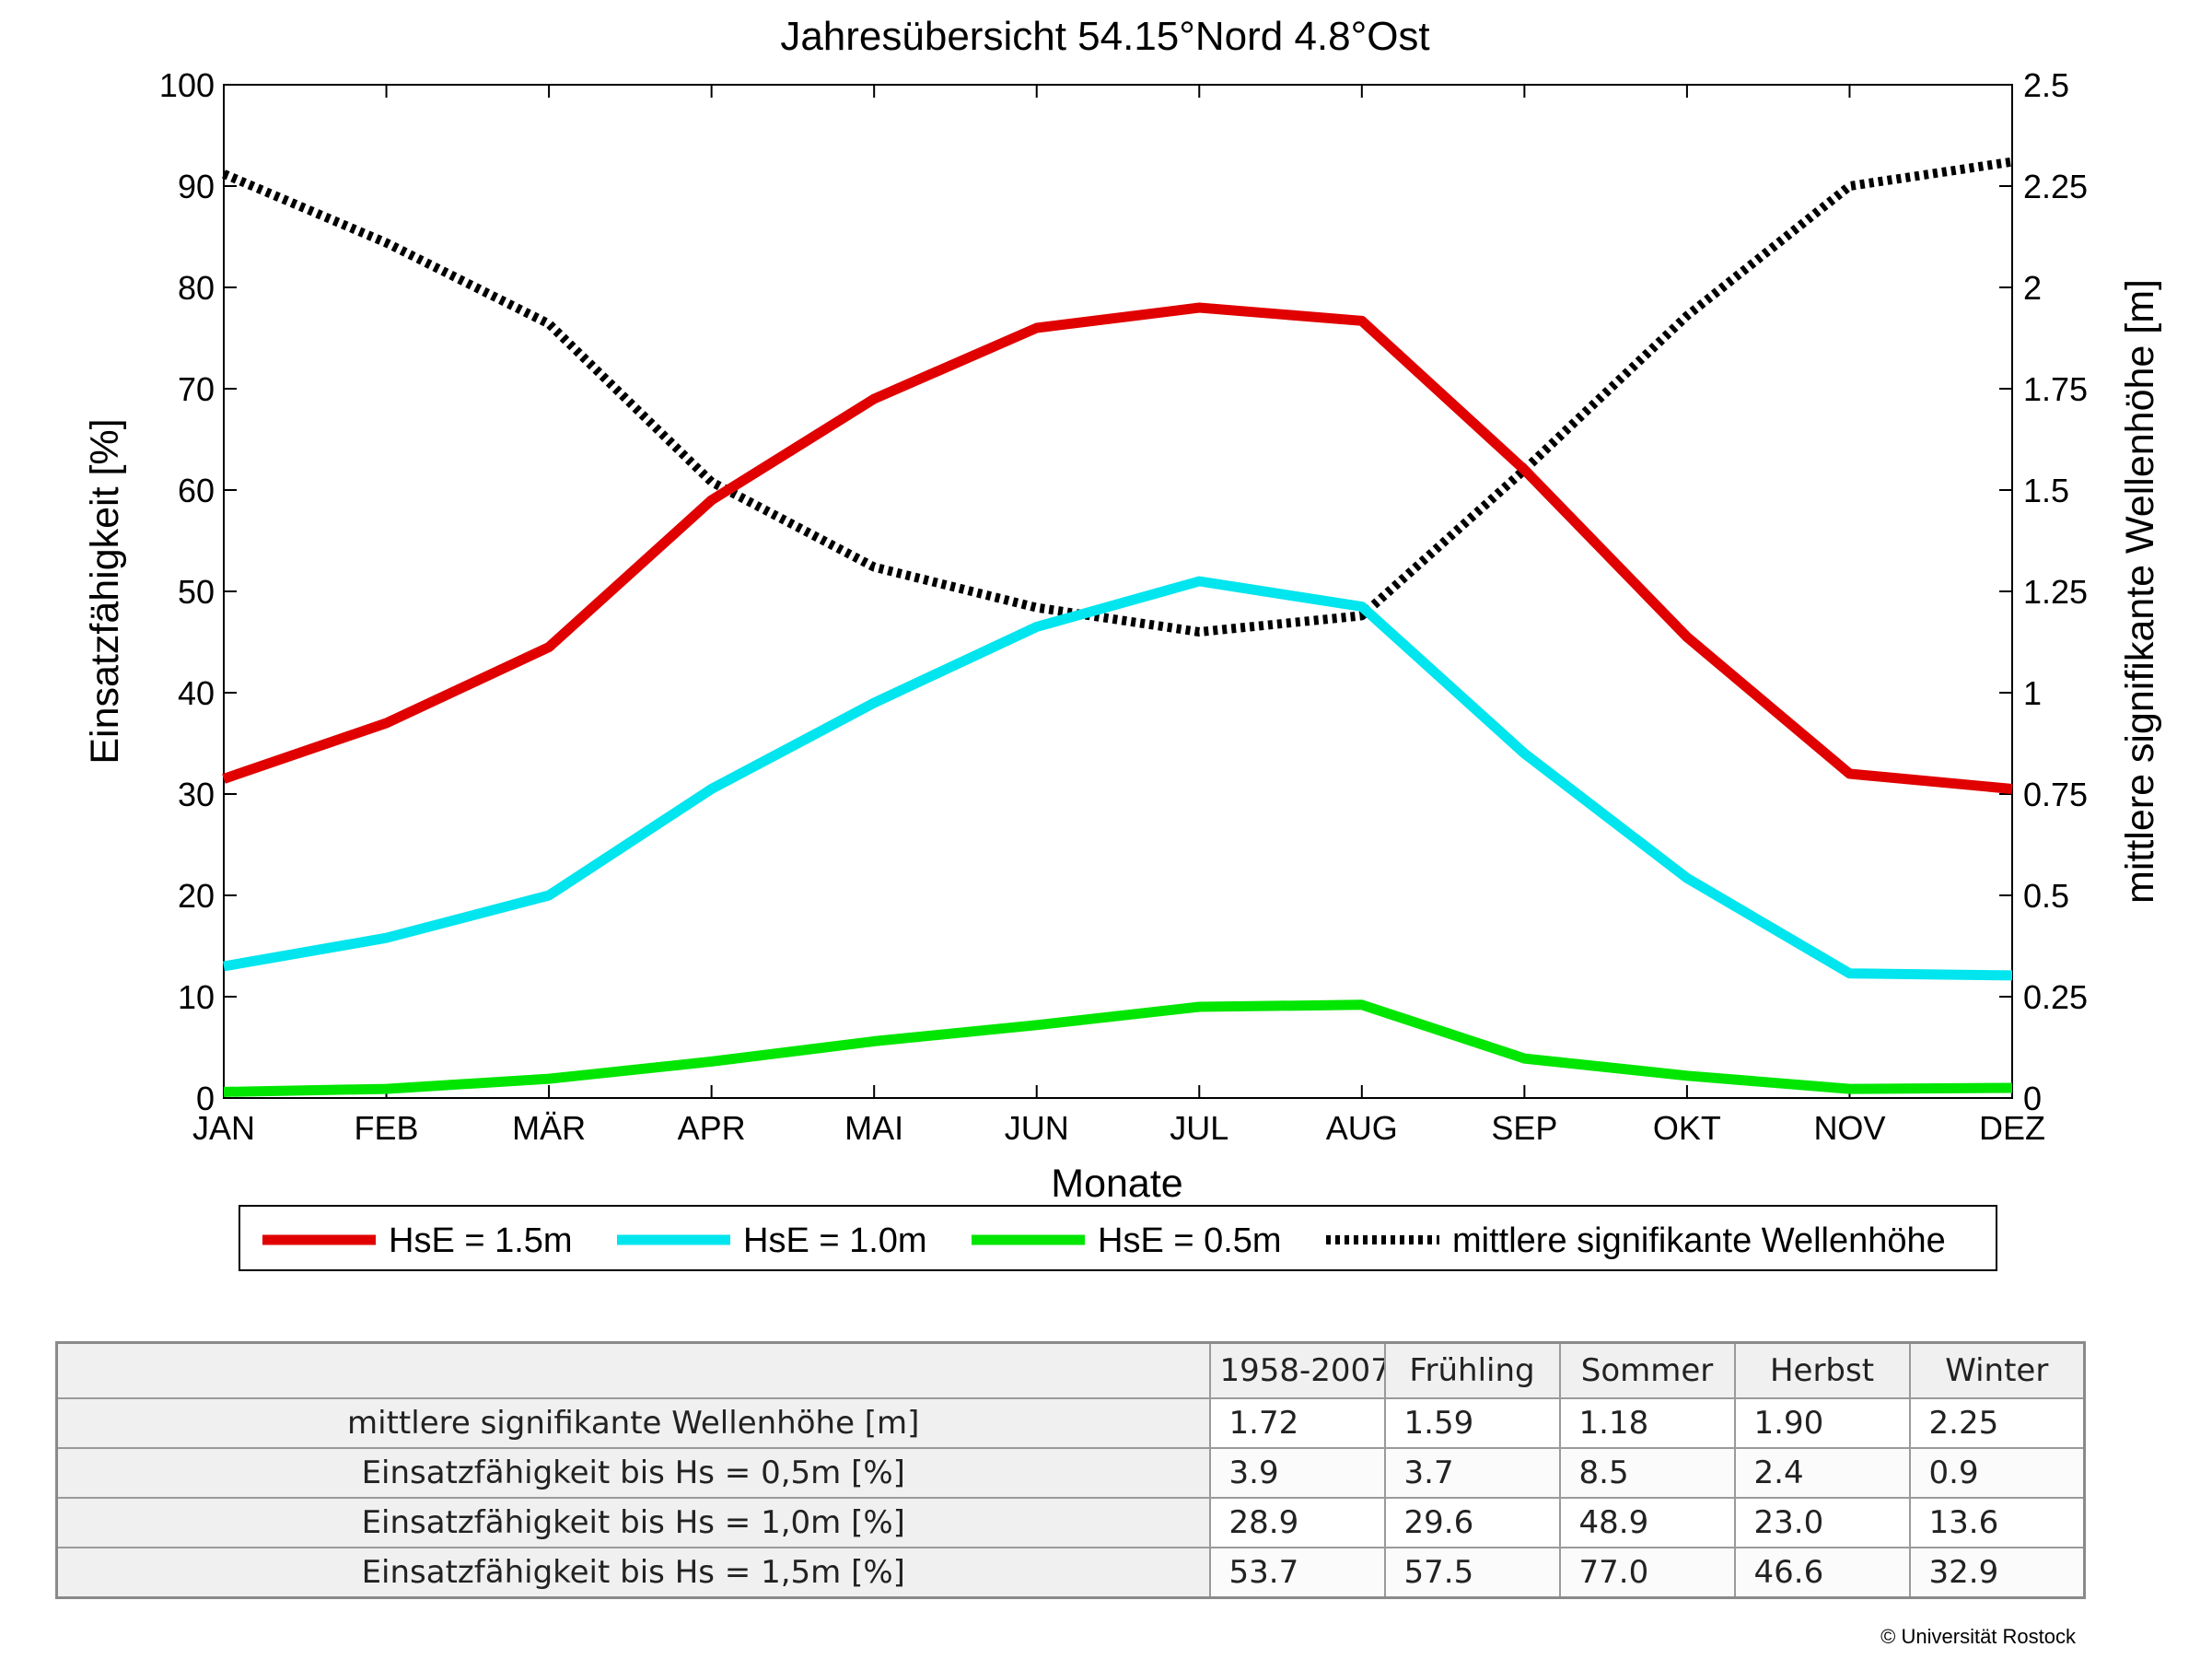 The height and width of the screenshot is (1659, 2212). Describe the element at coordinates (2046, 85) in the screenshot. I see `y2-tick-label: 2.5` at that location.